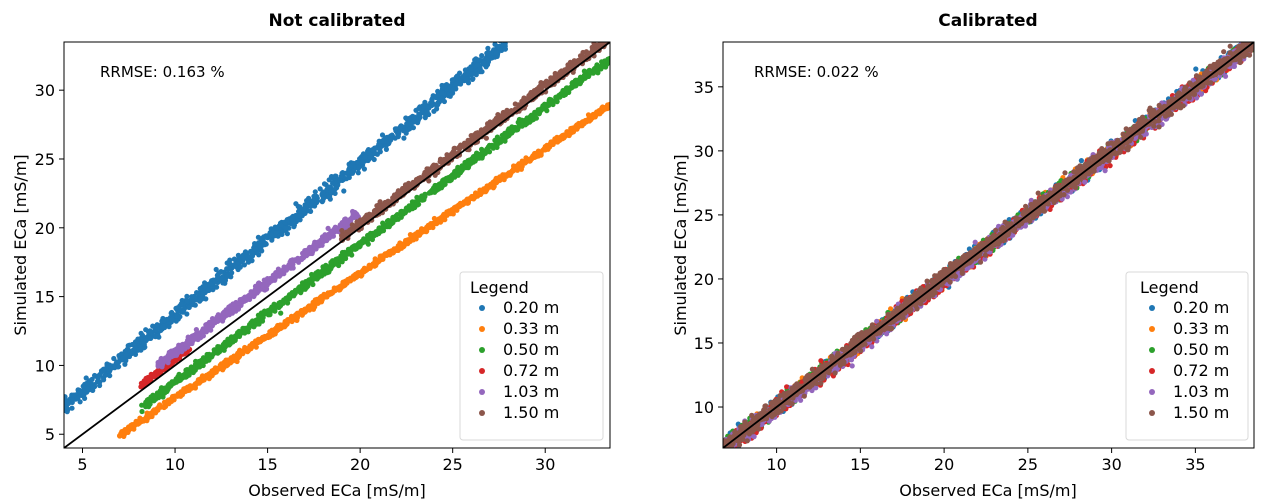  I want to click on x-tick-label: 20, so click(360, 464).